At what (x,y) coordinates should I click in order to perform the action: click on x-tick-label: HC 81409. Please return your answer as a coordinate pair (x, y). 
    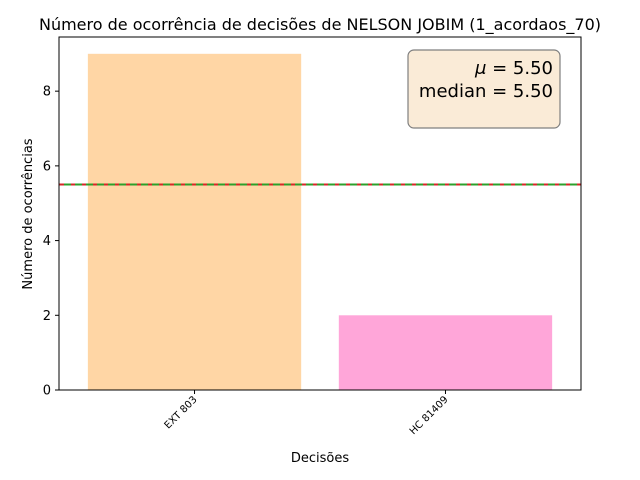
    Looking at the image, I should click on (429, 415).